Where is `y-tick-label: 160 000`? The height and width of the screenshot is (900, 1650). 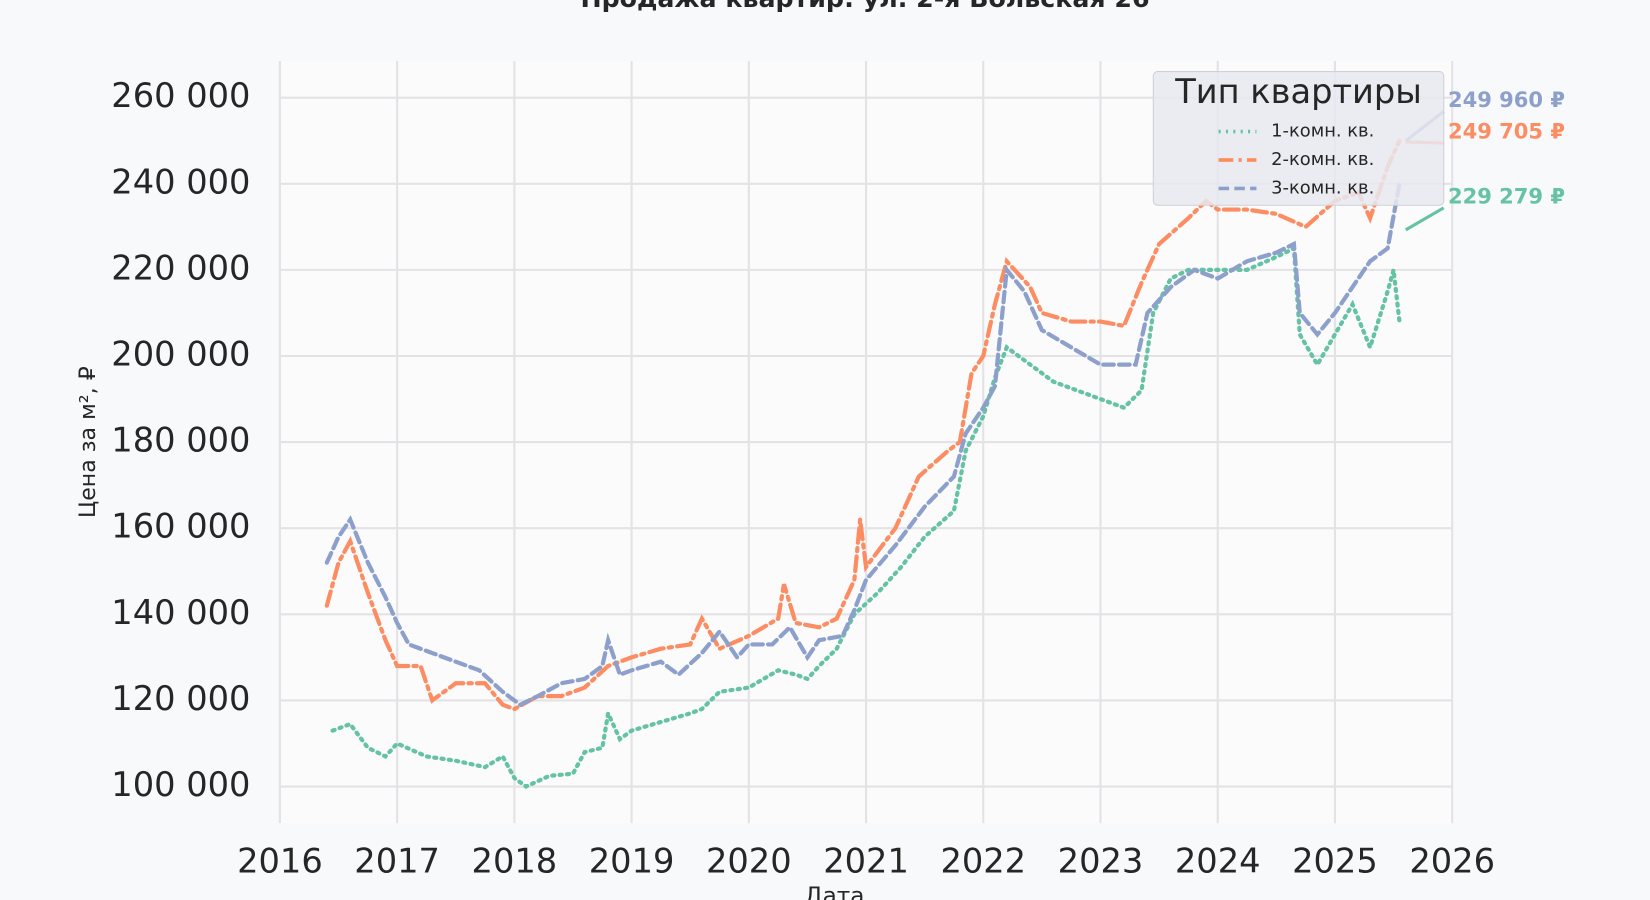 y-tick-label: 160 000 is located at coordinates (180, 526).